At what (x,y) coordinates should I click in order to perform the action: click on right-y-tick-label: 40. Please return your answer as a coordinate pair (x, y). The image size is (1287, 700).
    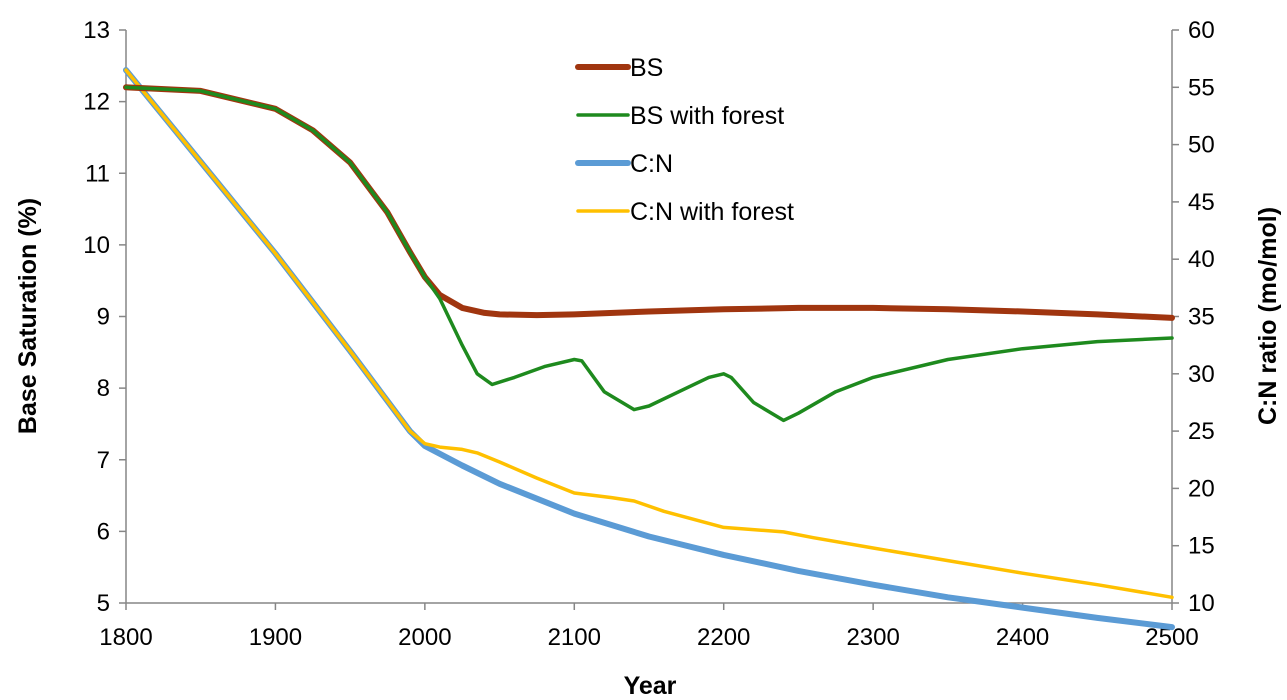
    Looking at the image, I should click on (1201, 259).